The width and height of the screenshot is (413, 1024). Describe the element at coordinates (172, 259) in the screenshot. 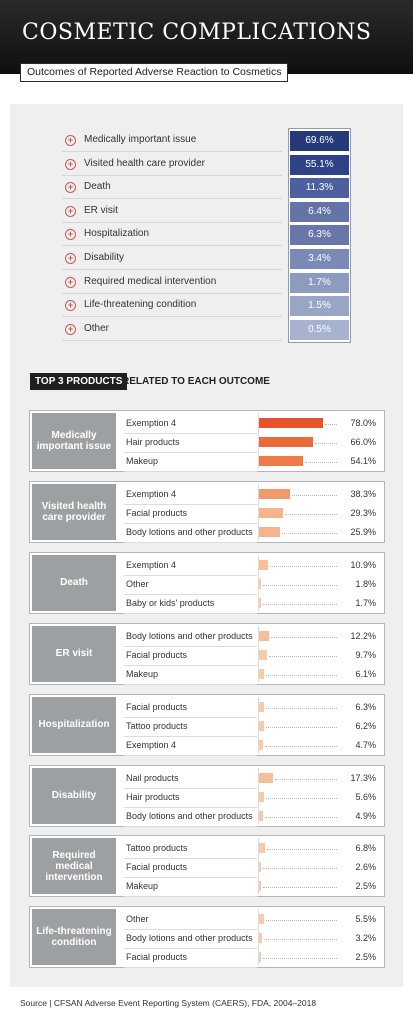

I see `outcome-row: + Disability` at that location.